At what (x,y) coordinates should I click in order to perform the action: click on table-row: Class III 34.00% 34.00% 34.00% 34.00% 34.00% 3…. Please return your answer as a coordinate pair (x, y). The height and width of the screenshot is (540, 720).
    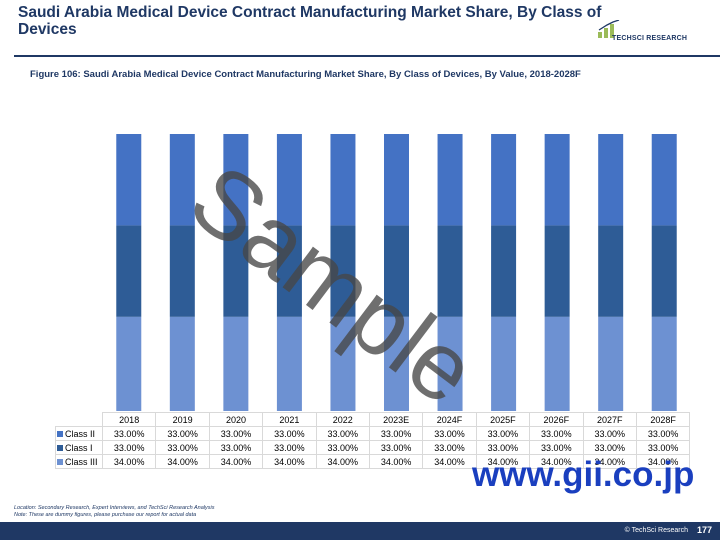
    Looking at the image, I should click on (373, 461).